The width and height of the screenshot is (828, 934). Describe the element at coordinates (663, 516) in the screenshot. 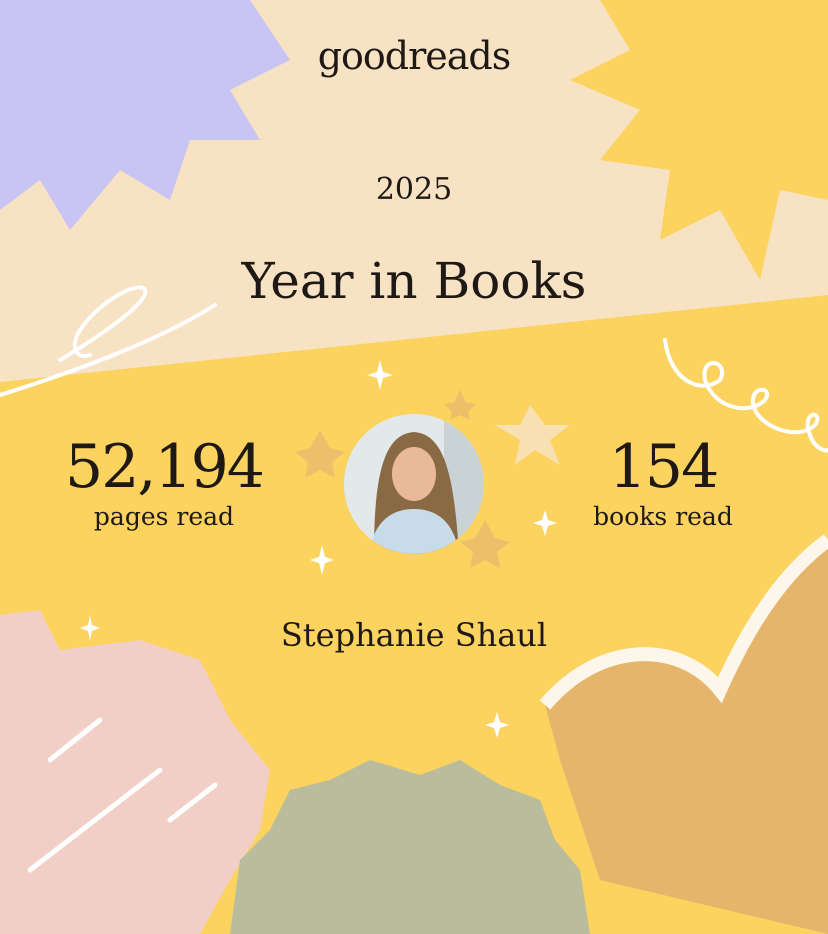

I see `books-read-label: books read` at that location.